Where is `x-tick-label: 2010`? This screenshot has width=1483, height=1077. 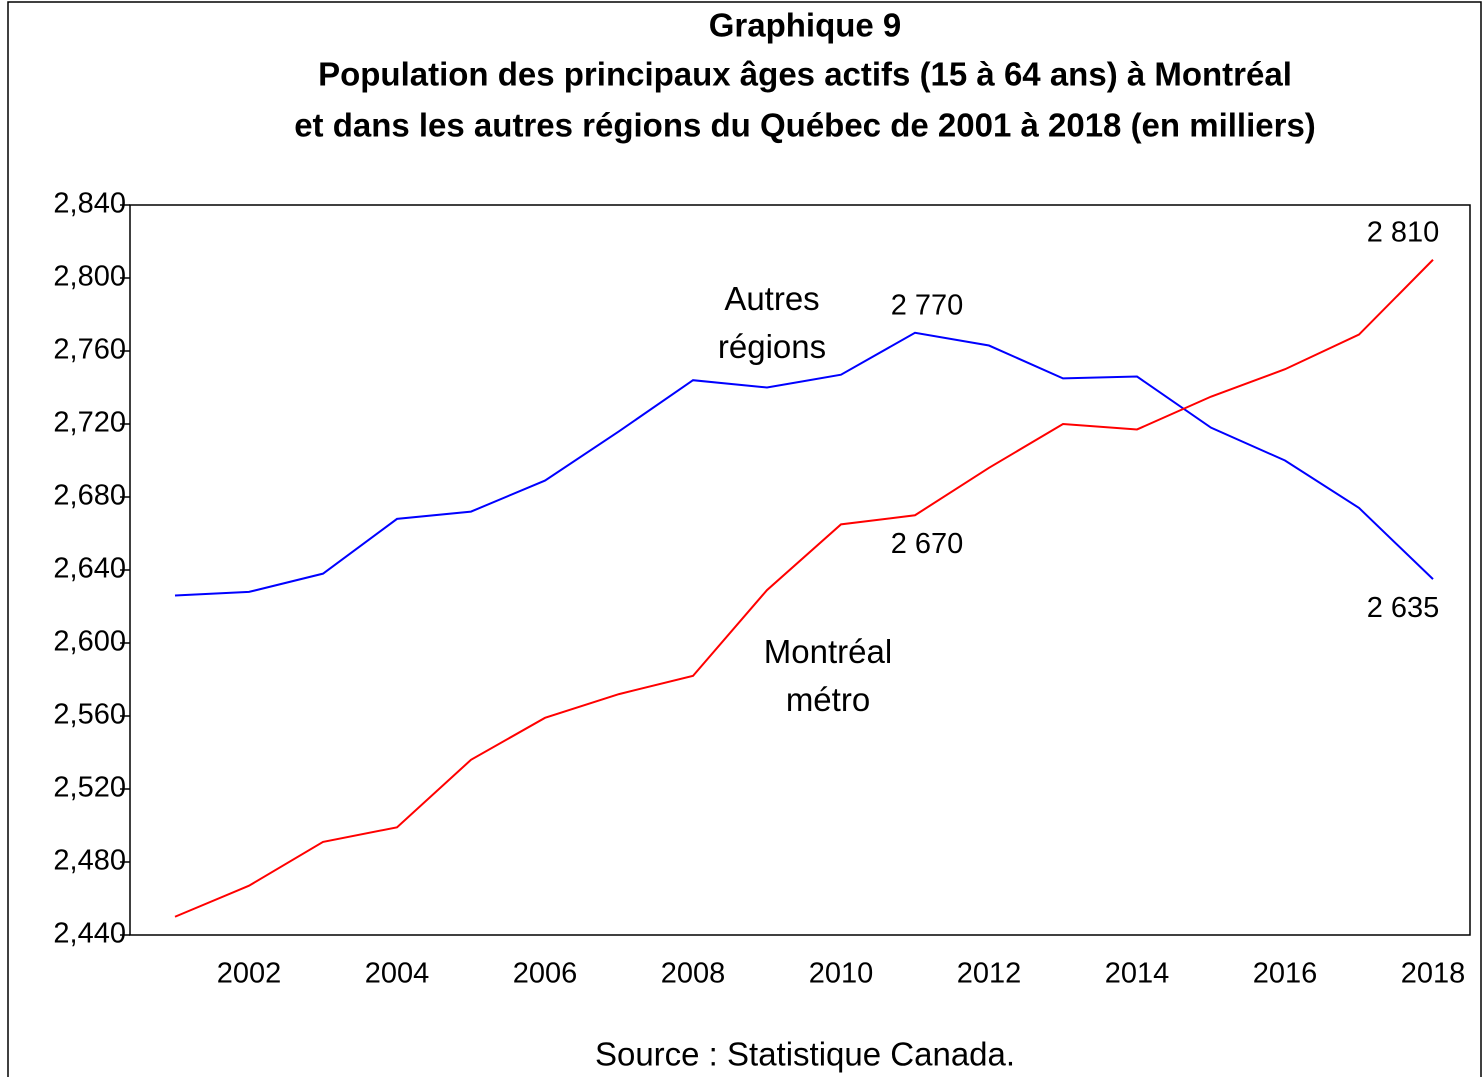 x-tick-label: 2010 is located at coordinates (841, 974).